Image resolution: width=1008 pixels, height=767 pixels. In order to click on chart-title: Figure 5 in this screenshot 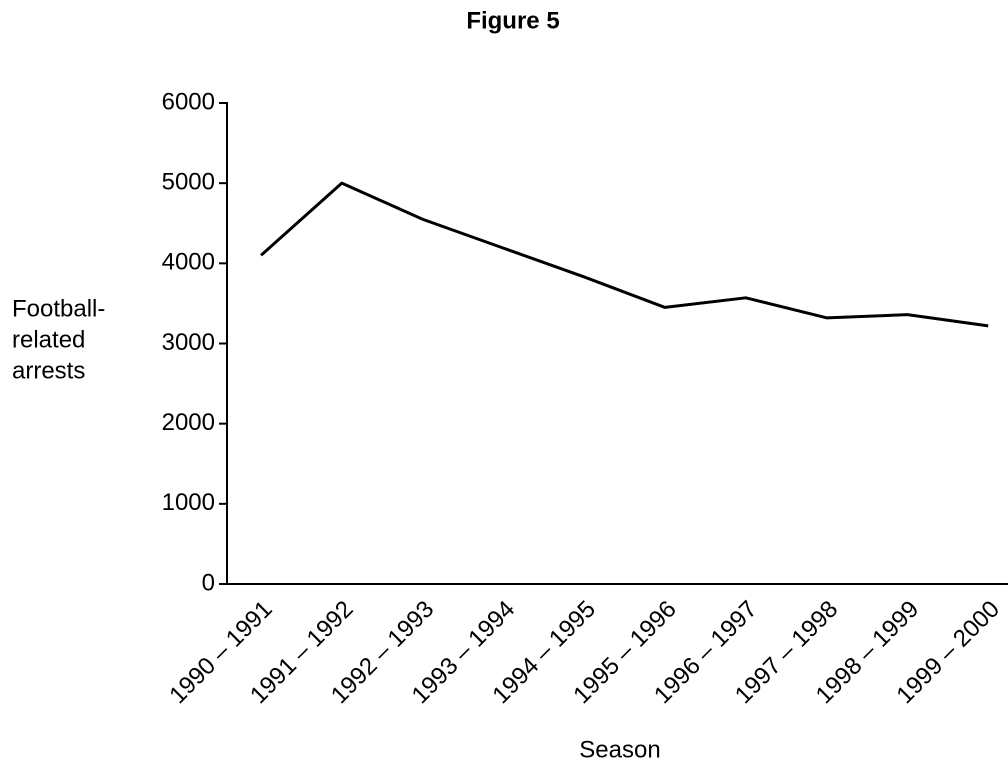, I will do `click(512, 20)`.